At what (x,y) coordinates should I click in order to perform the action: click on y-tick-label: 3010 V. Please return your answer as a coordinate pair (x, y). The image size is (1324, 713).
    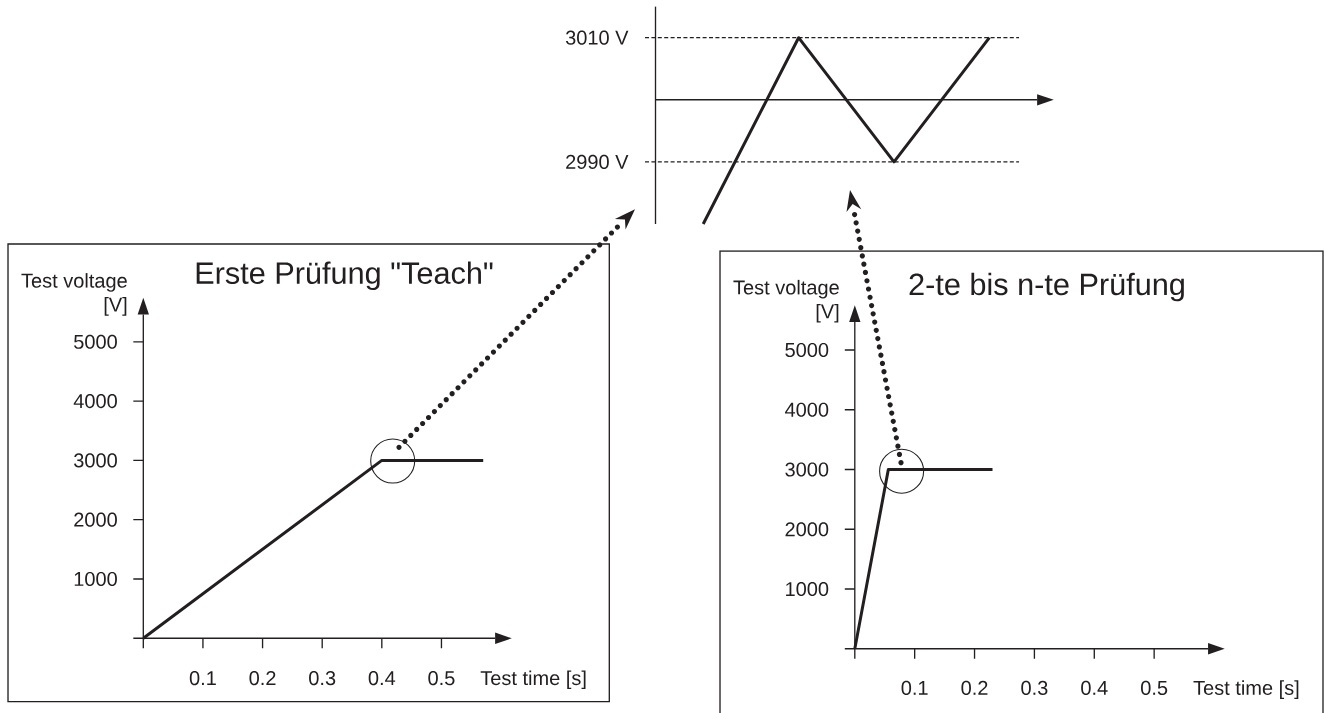
    Looking at the image, I should click on (597, 37).